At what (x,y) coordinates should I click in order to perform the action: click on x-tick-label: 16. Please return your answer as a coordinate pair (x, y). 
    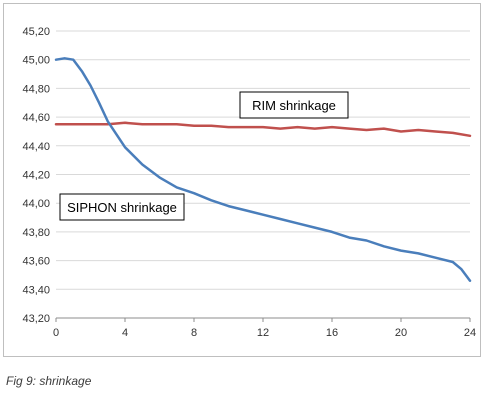
    Looking at the image, I should click on (332, 333).